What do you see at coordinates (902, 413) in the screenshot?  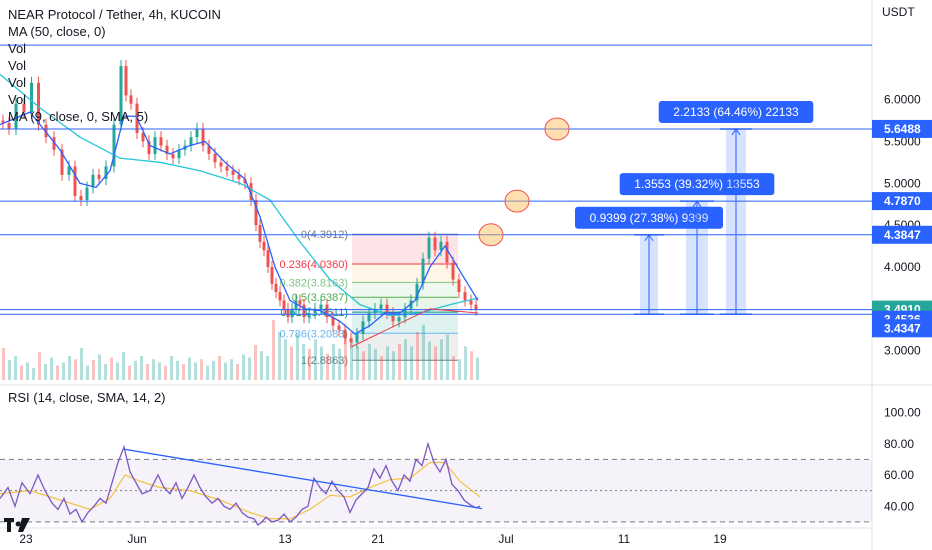 I see `rsi-tick-label: 100.00` at bounding box center [902, 413].